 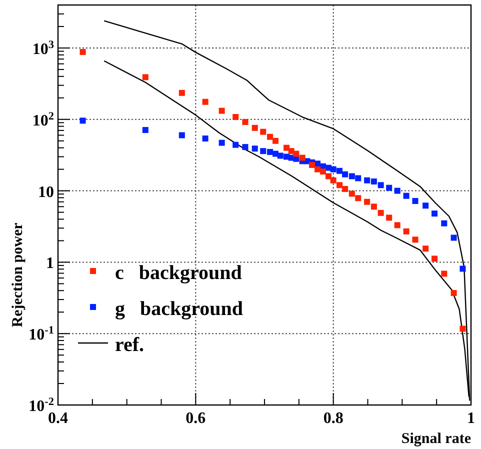 What do you see at coordinates (43, 120) in the screenshot?
I see `y-tick-label: 10$^{2}$` at bounding box center [43, 120].